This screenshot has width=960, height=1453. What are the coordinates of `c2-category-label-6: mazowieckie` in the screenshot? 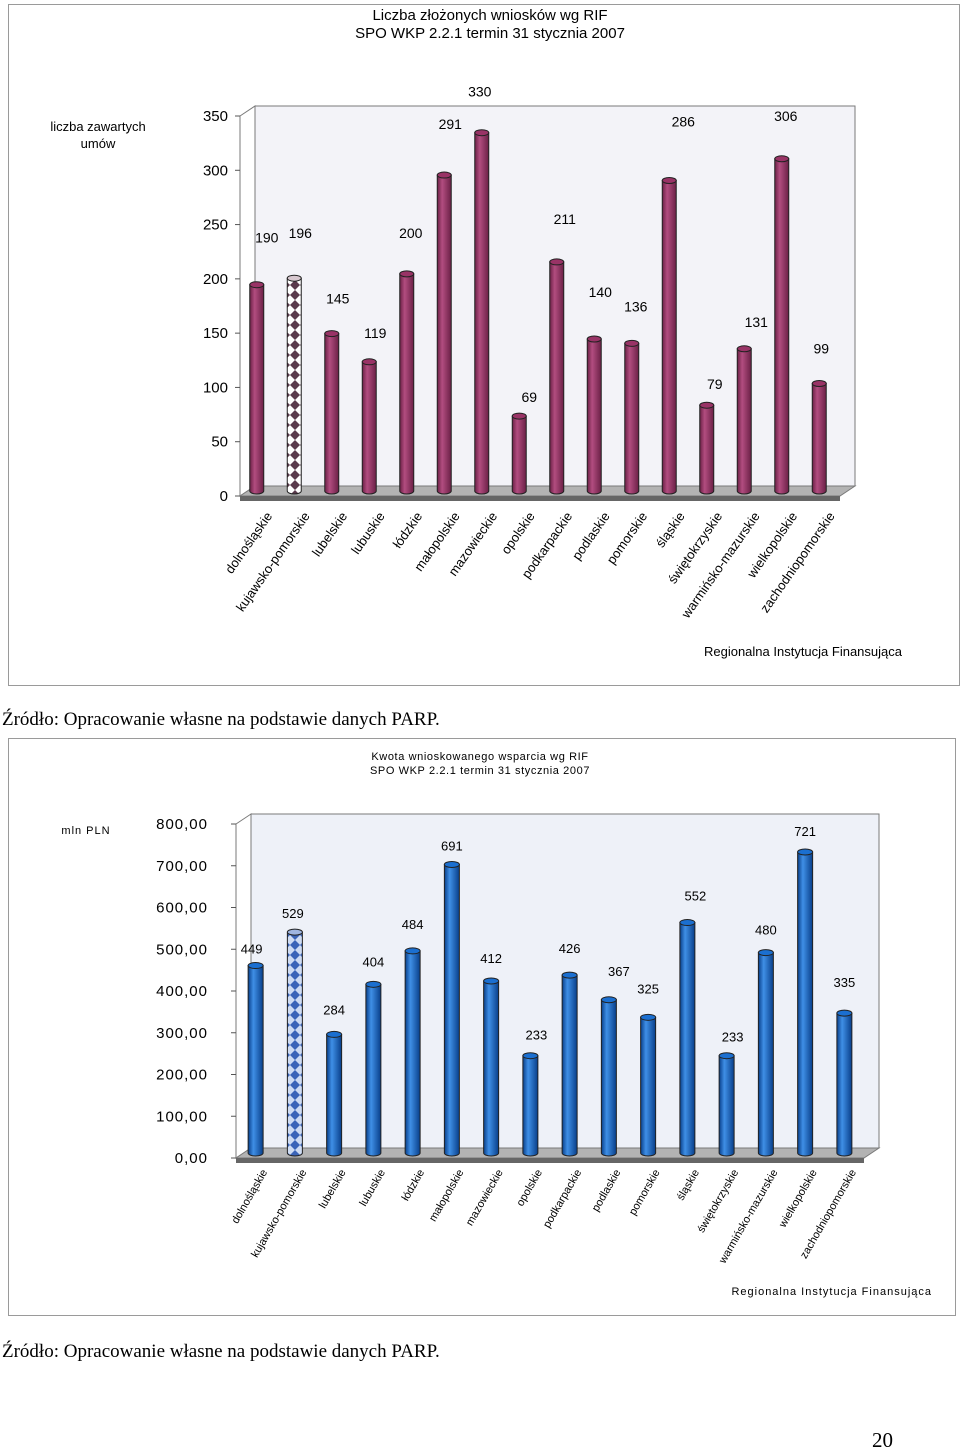 It's located at (485, 1198).